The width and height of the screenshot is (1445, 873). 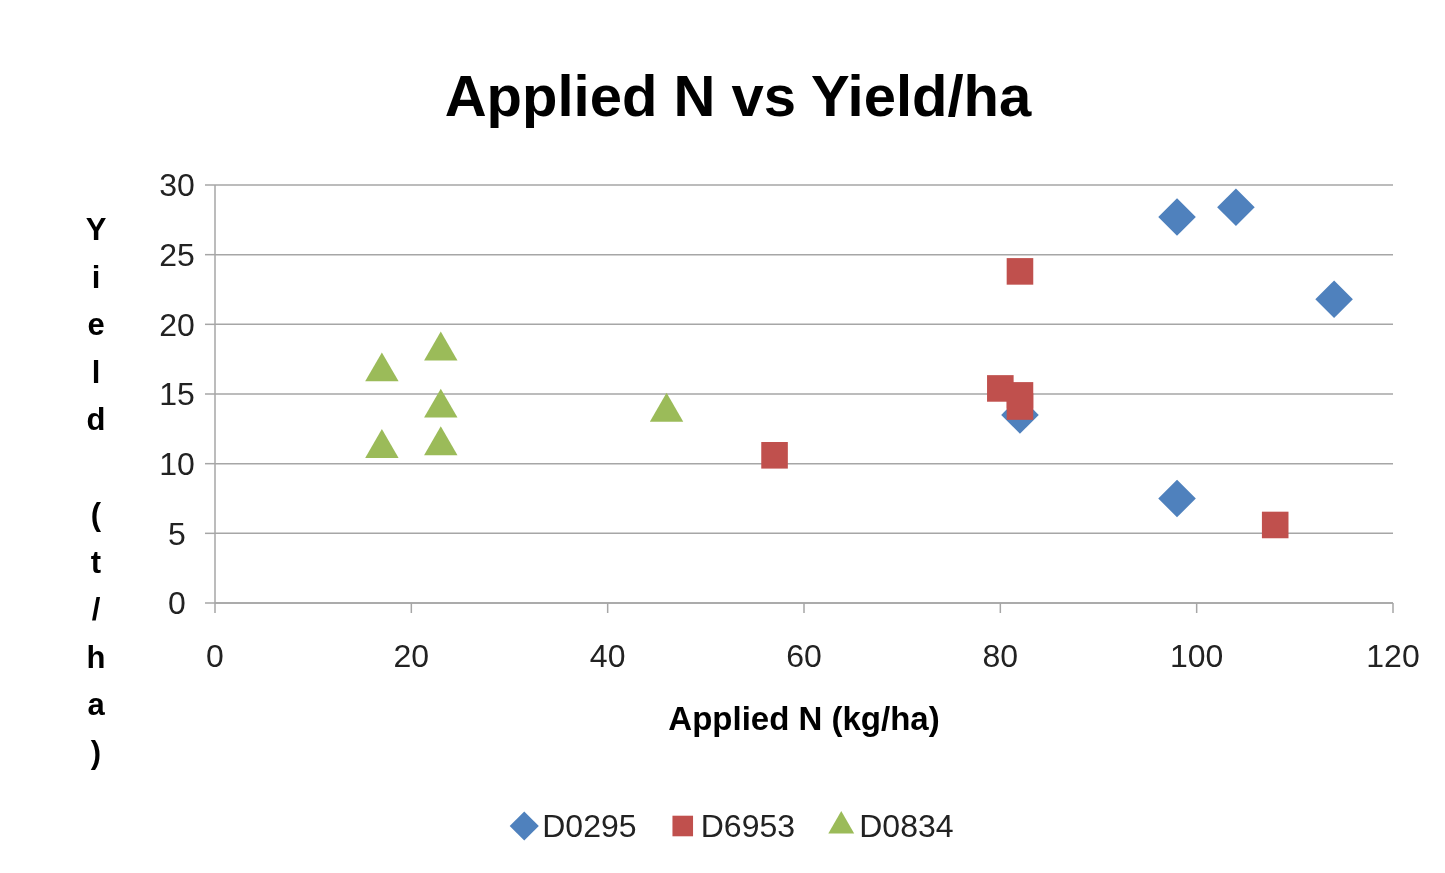 I want to click on y-tick-label: 30, so click(x=177, y=185).